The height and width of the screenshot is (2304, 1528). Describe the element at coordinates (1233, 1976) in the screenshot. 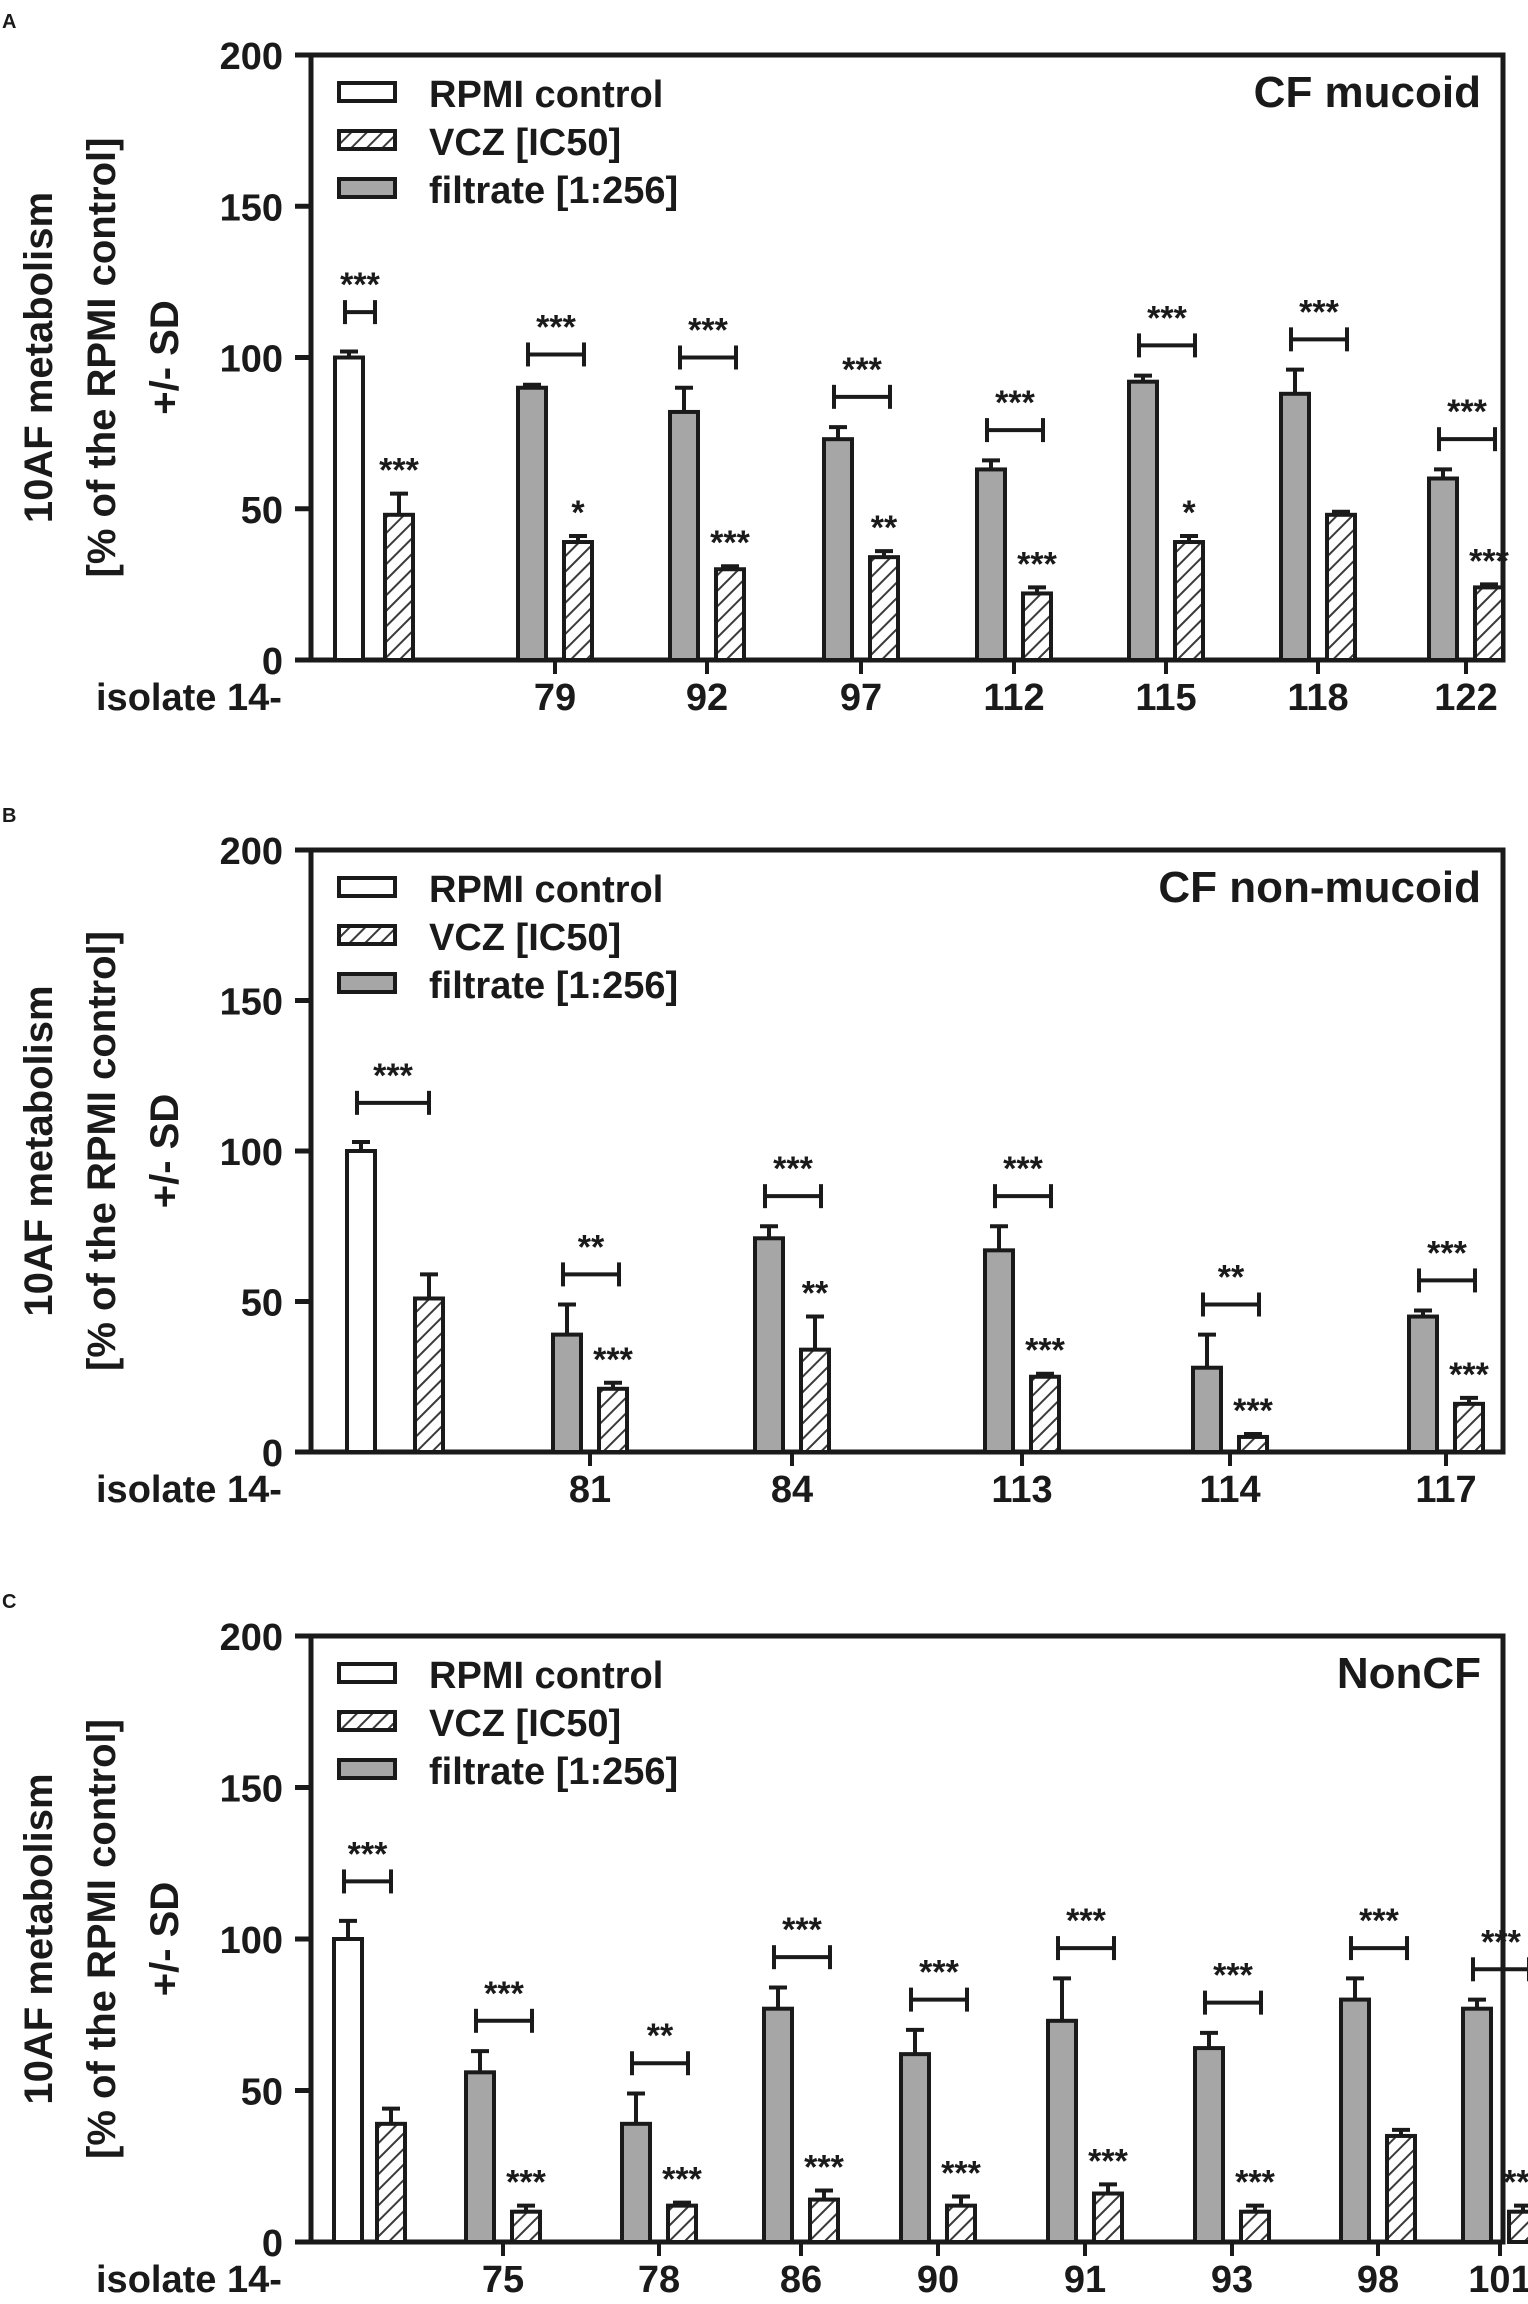

I see `bracket-93-label: ***` at that location.